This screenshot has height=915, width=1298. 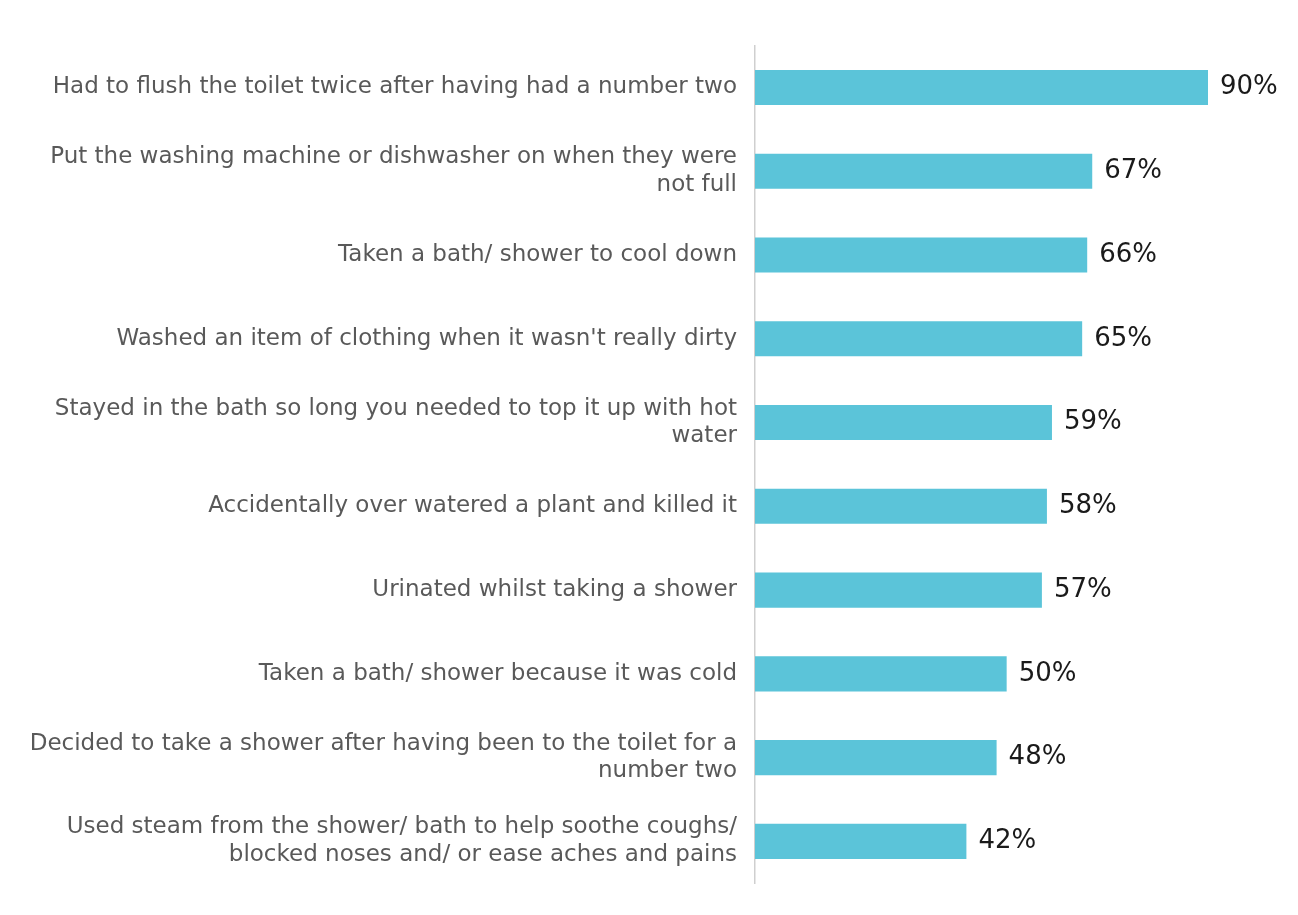 I want to click on y-tick-label: Stayed in the bath so long you needed to top it up with hot water, so click(x=396, y=420).